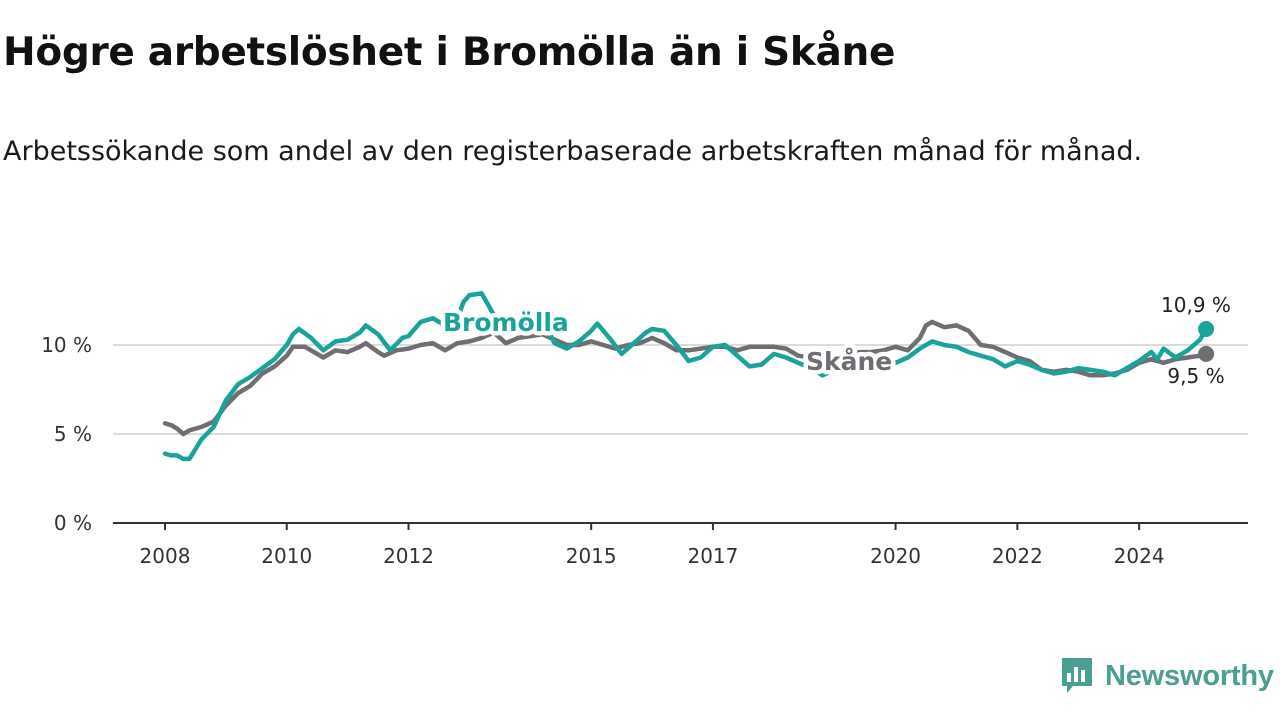  I want to click on x-tick-label: 2010, so click(286, 556).